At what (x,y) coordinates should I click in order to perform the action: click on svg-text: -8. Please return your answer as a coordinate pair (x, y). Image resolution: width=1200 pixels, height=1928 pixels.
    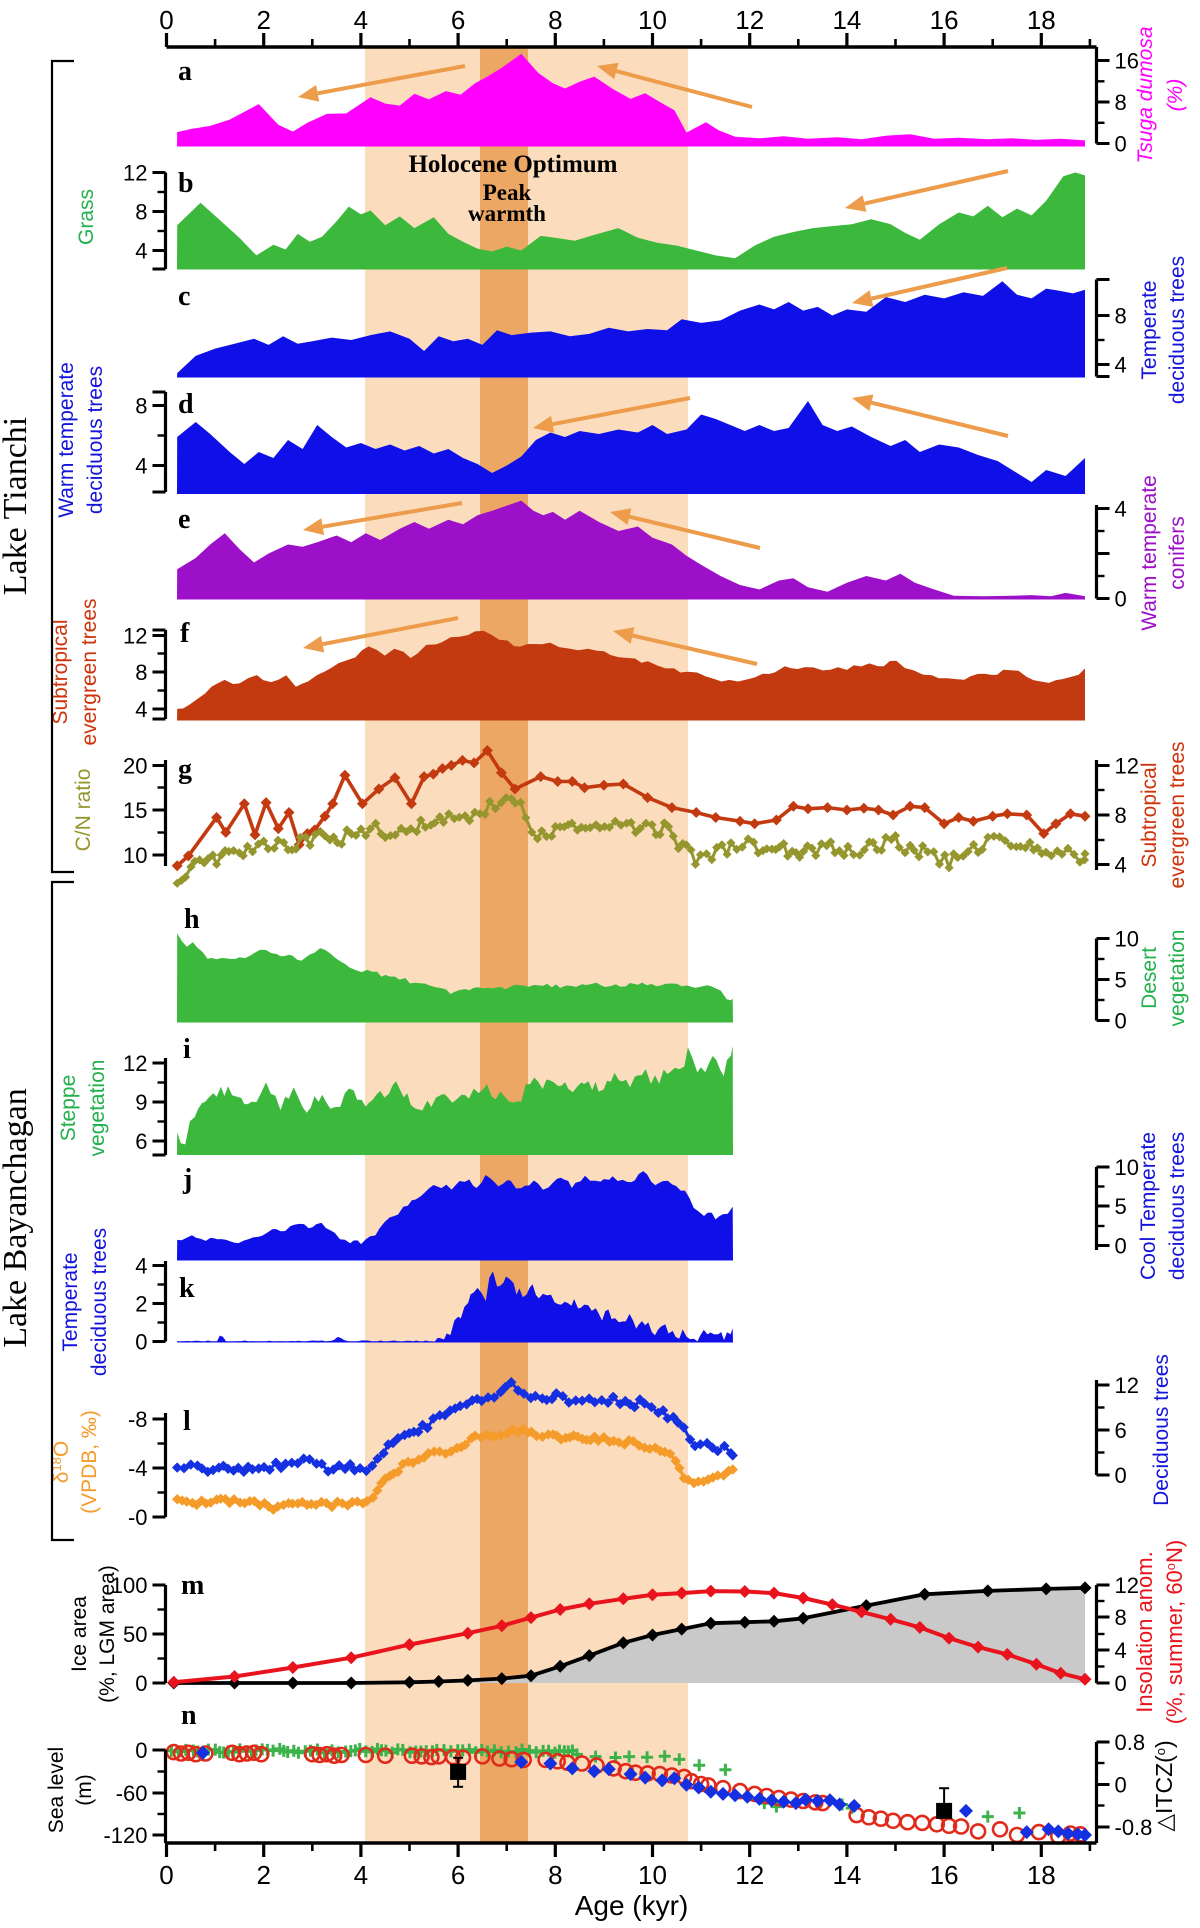
    Looking at the image, I should click on (138, 1419).